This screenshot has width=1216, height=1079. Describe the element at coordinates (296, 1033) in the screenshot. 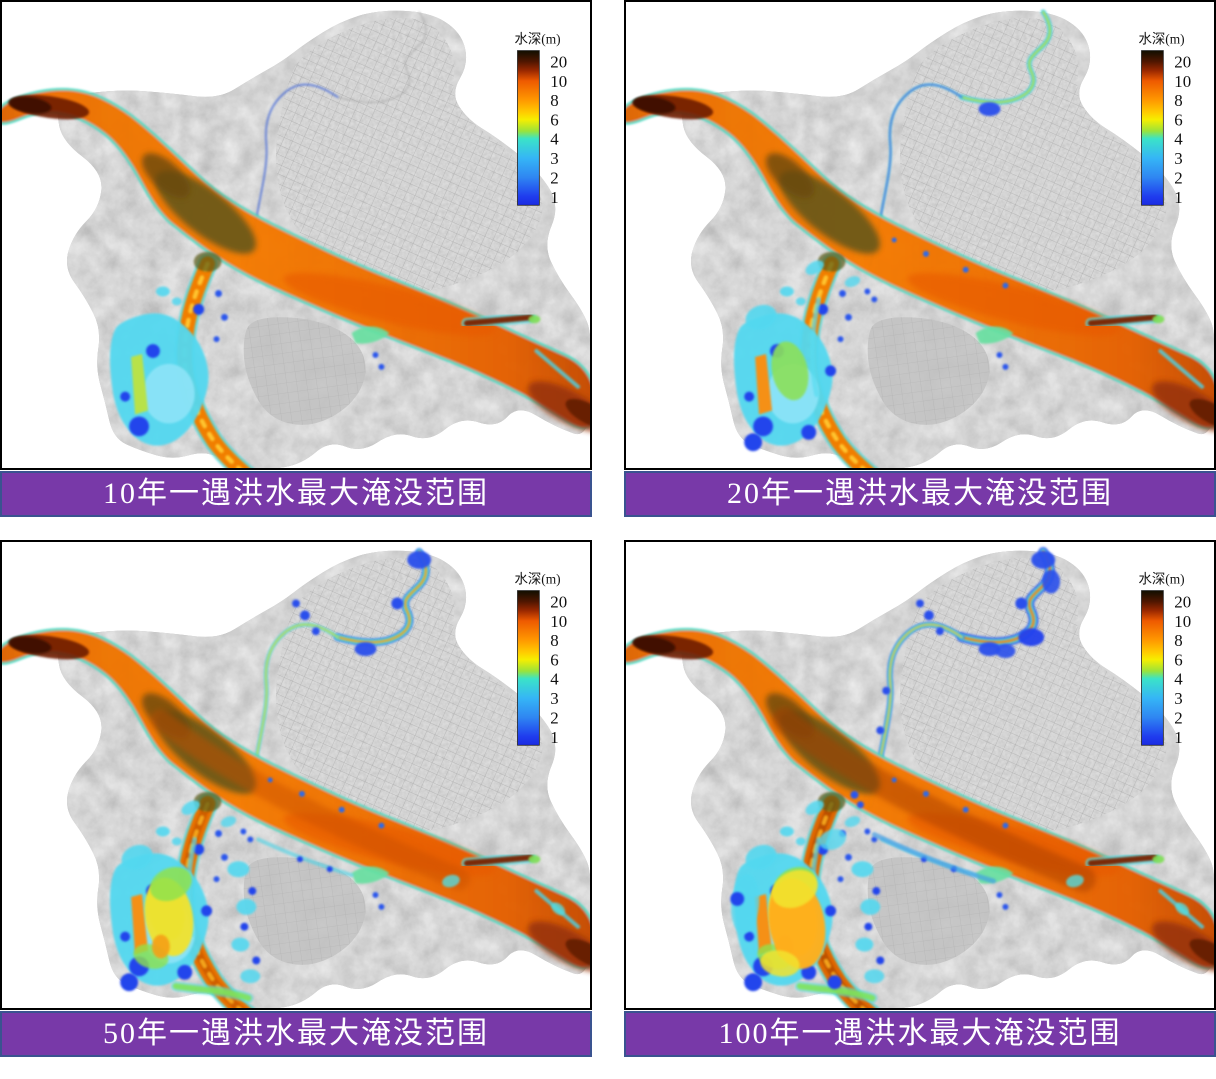

I see `caption-text: 50年一遇洪水最大淹没范围` at that location.